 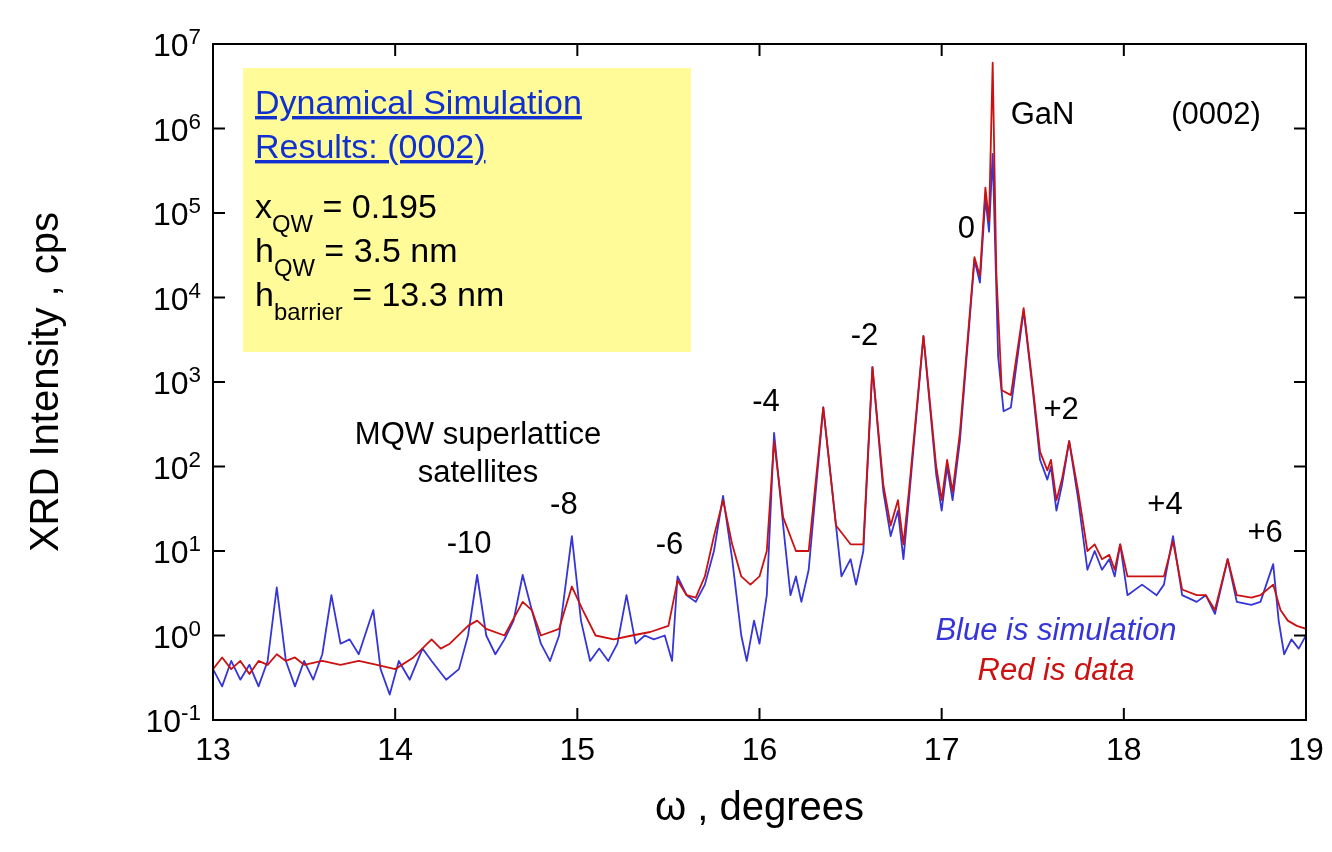 What do you see at coordinates (176, 297) in the screenshot?
I see `y-tick-label: 10$^{4}$` at bounding box center [176, 297].